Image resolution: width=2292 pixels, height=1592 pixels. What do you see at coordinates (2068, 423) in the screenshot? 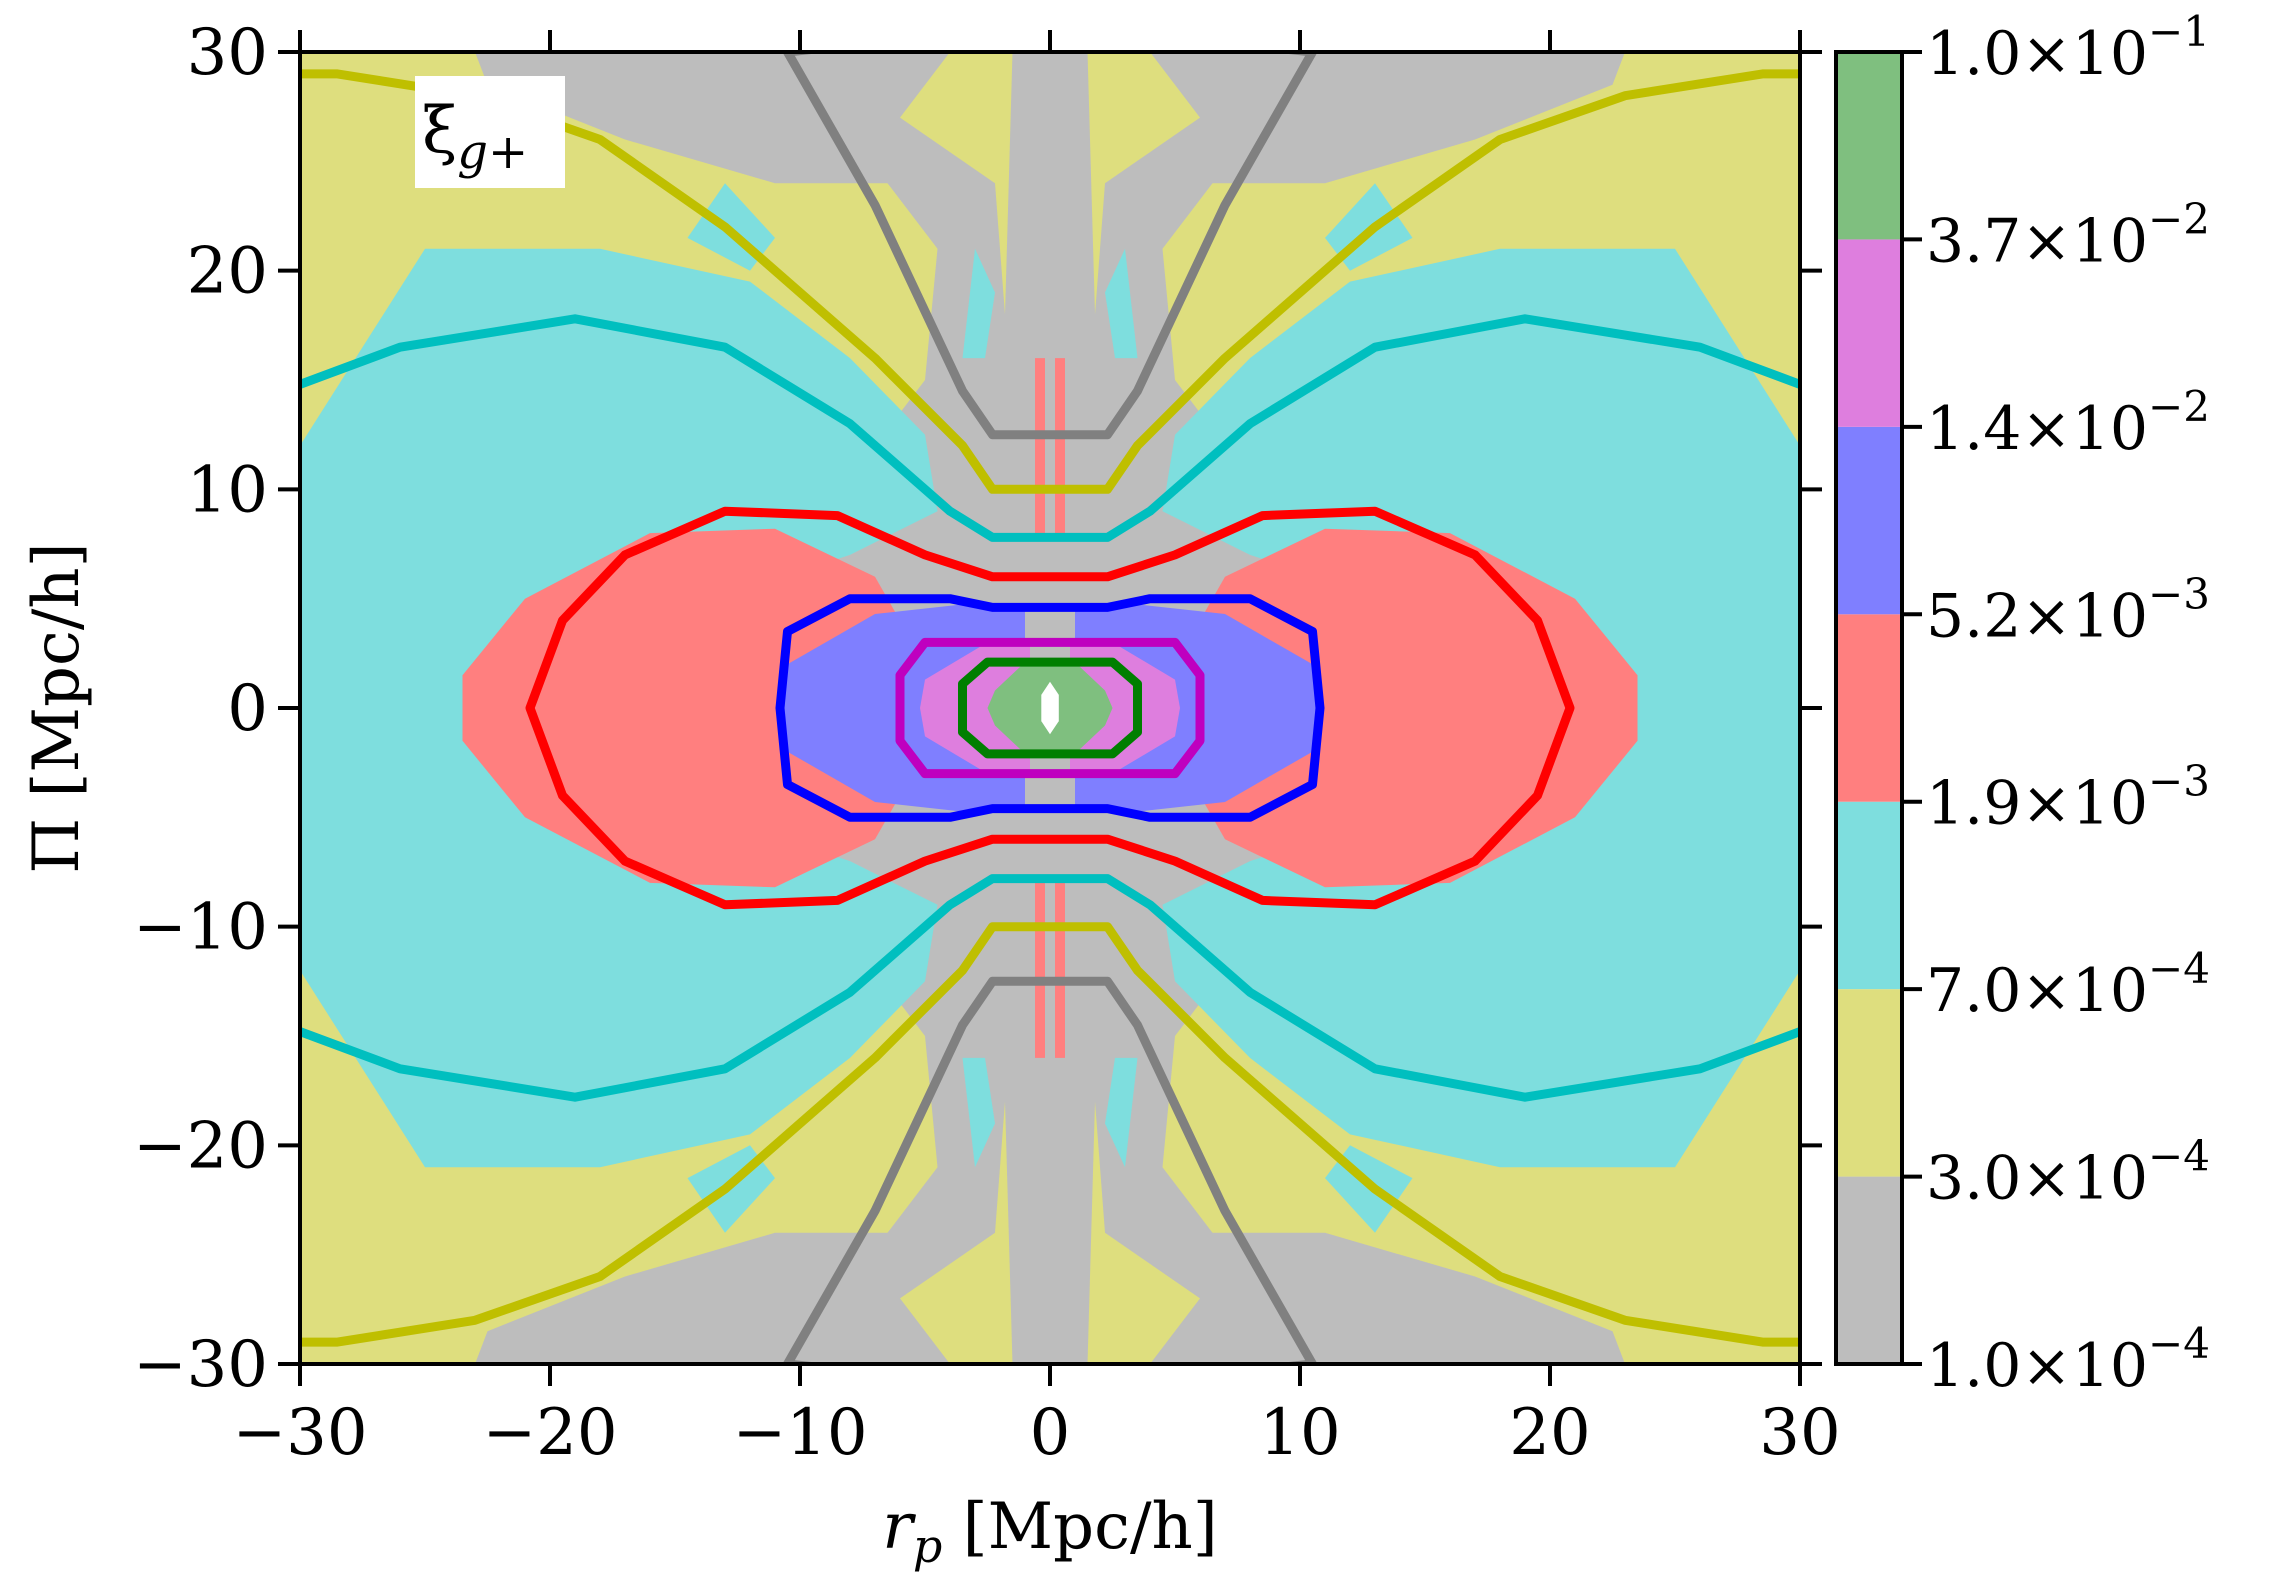
I see `colorbar-tick-label: 1.4×10⁻²` at bounding box center [2068, 423].